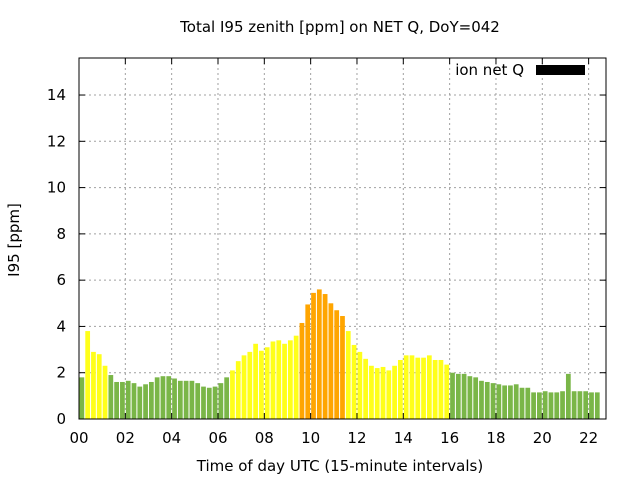  What do you see at coordinates (542, 438) in the screenshot?
I see `x-tick-label: 20` at bounding box center [542, 438].